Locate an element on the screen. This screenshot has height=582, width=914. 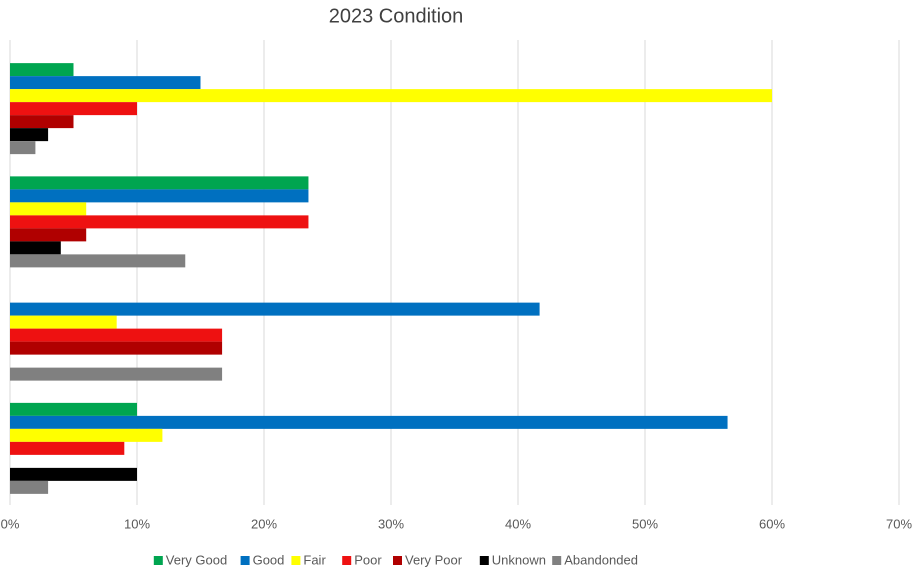
x-tick-label: 10% is located at coordinates (137, 523).